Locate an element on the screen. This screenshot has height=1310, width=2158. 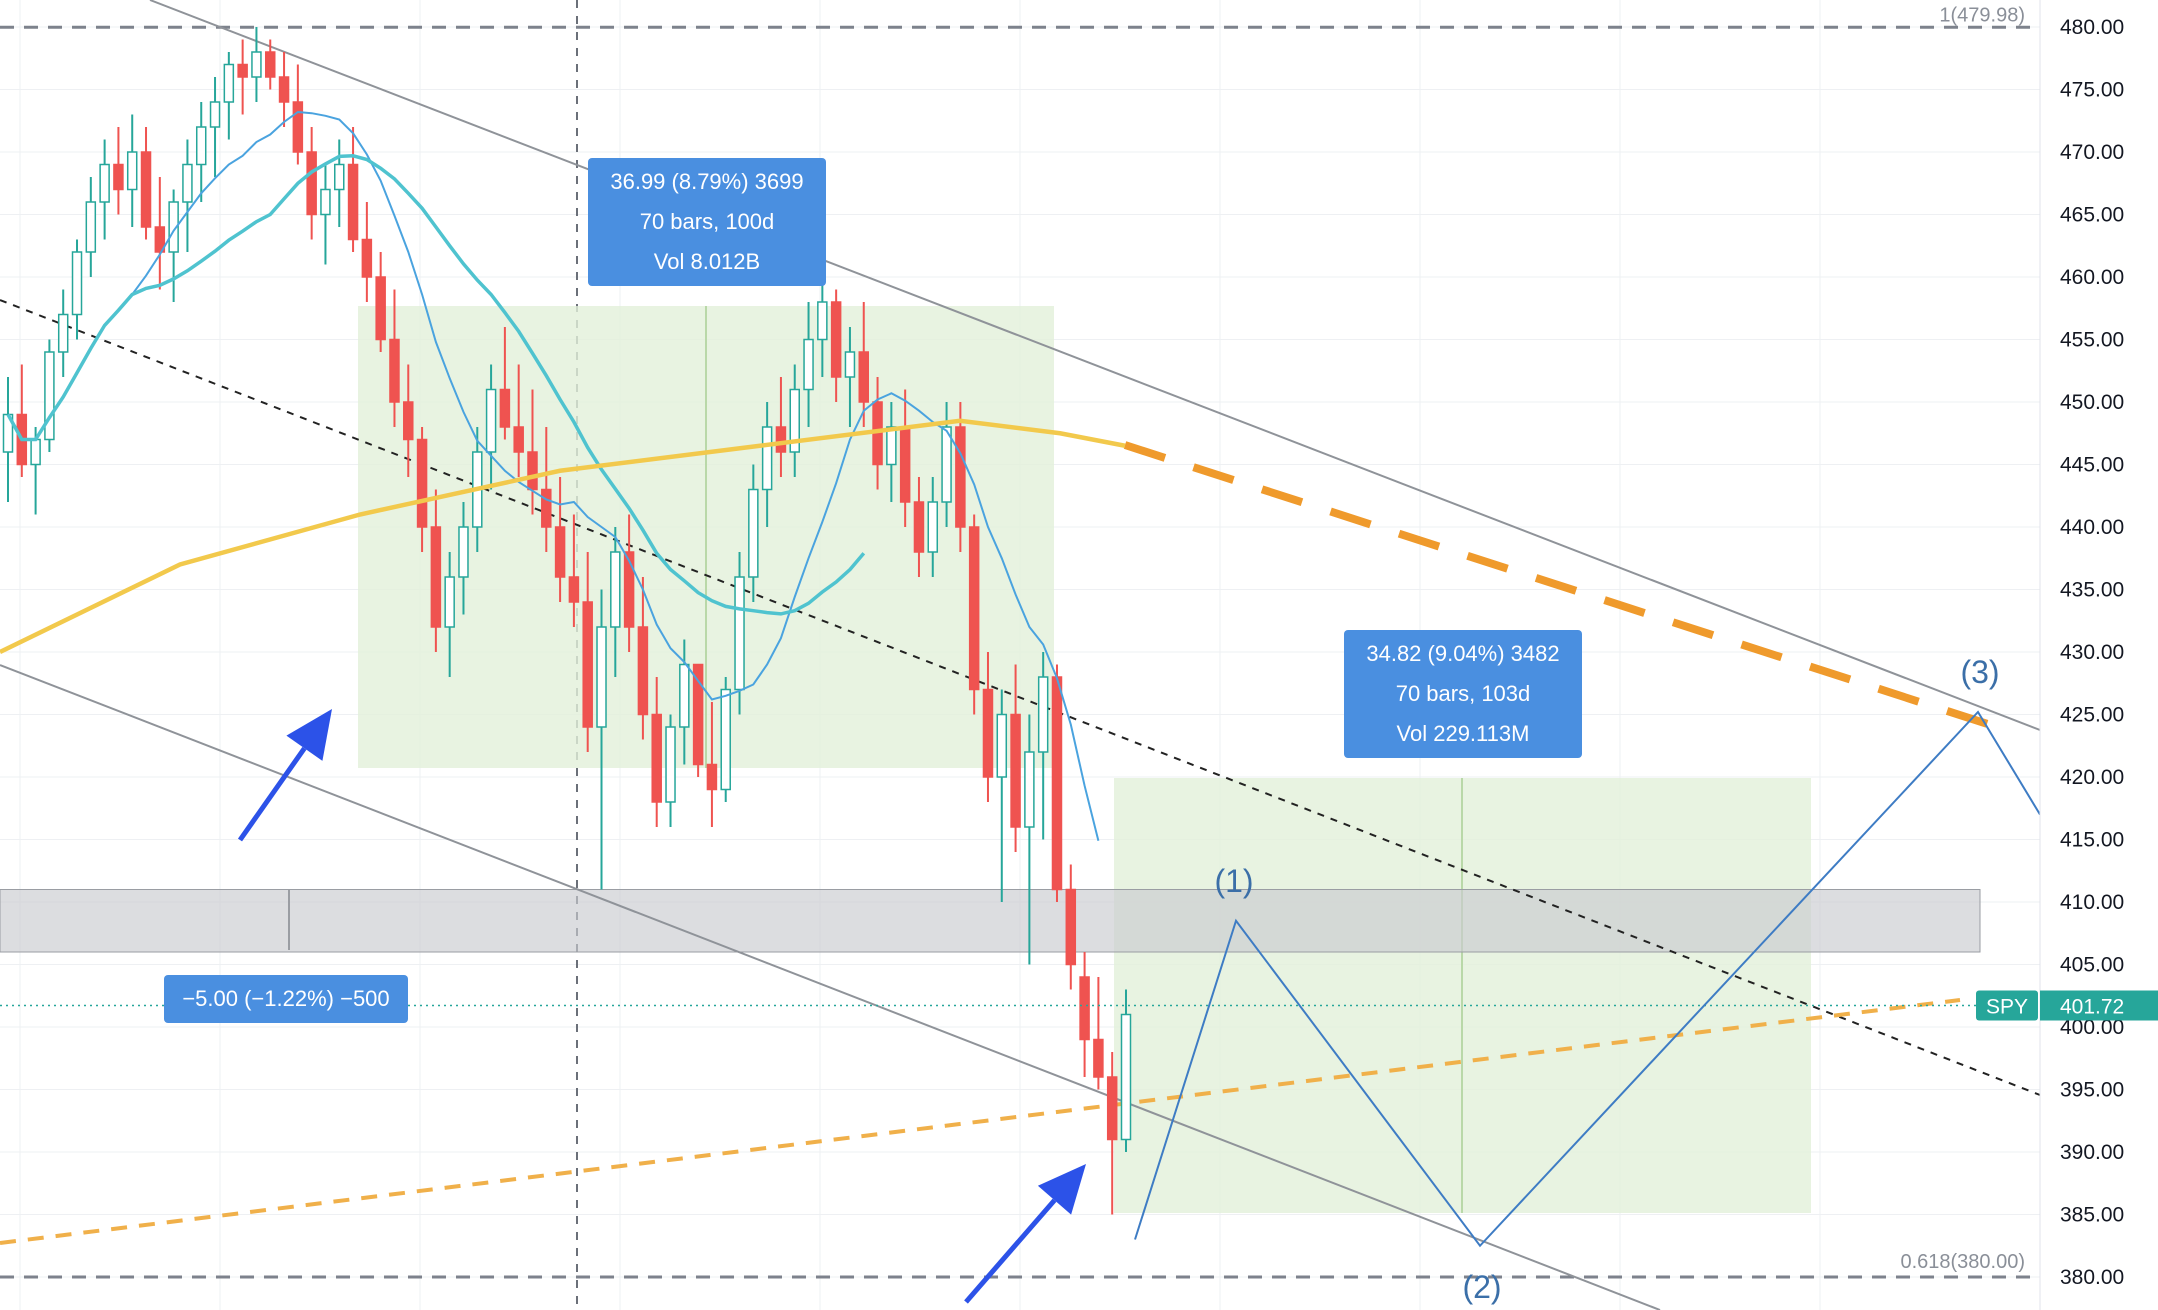
blue-arrow-bottom-shaft is located at coordinates (1010, 1251).